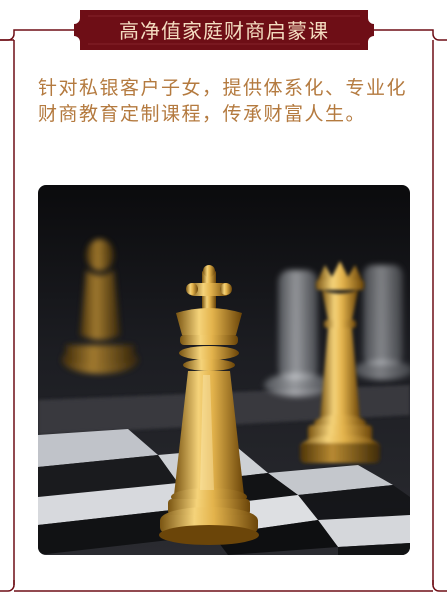  What do you see at coordinates (223, 101) in the screenshot?
I see `course-description: 针对私银客户子女，提供体系化、专业化财商教育定制课程，传承财富人生。` at bounding box center [223, 101].